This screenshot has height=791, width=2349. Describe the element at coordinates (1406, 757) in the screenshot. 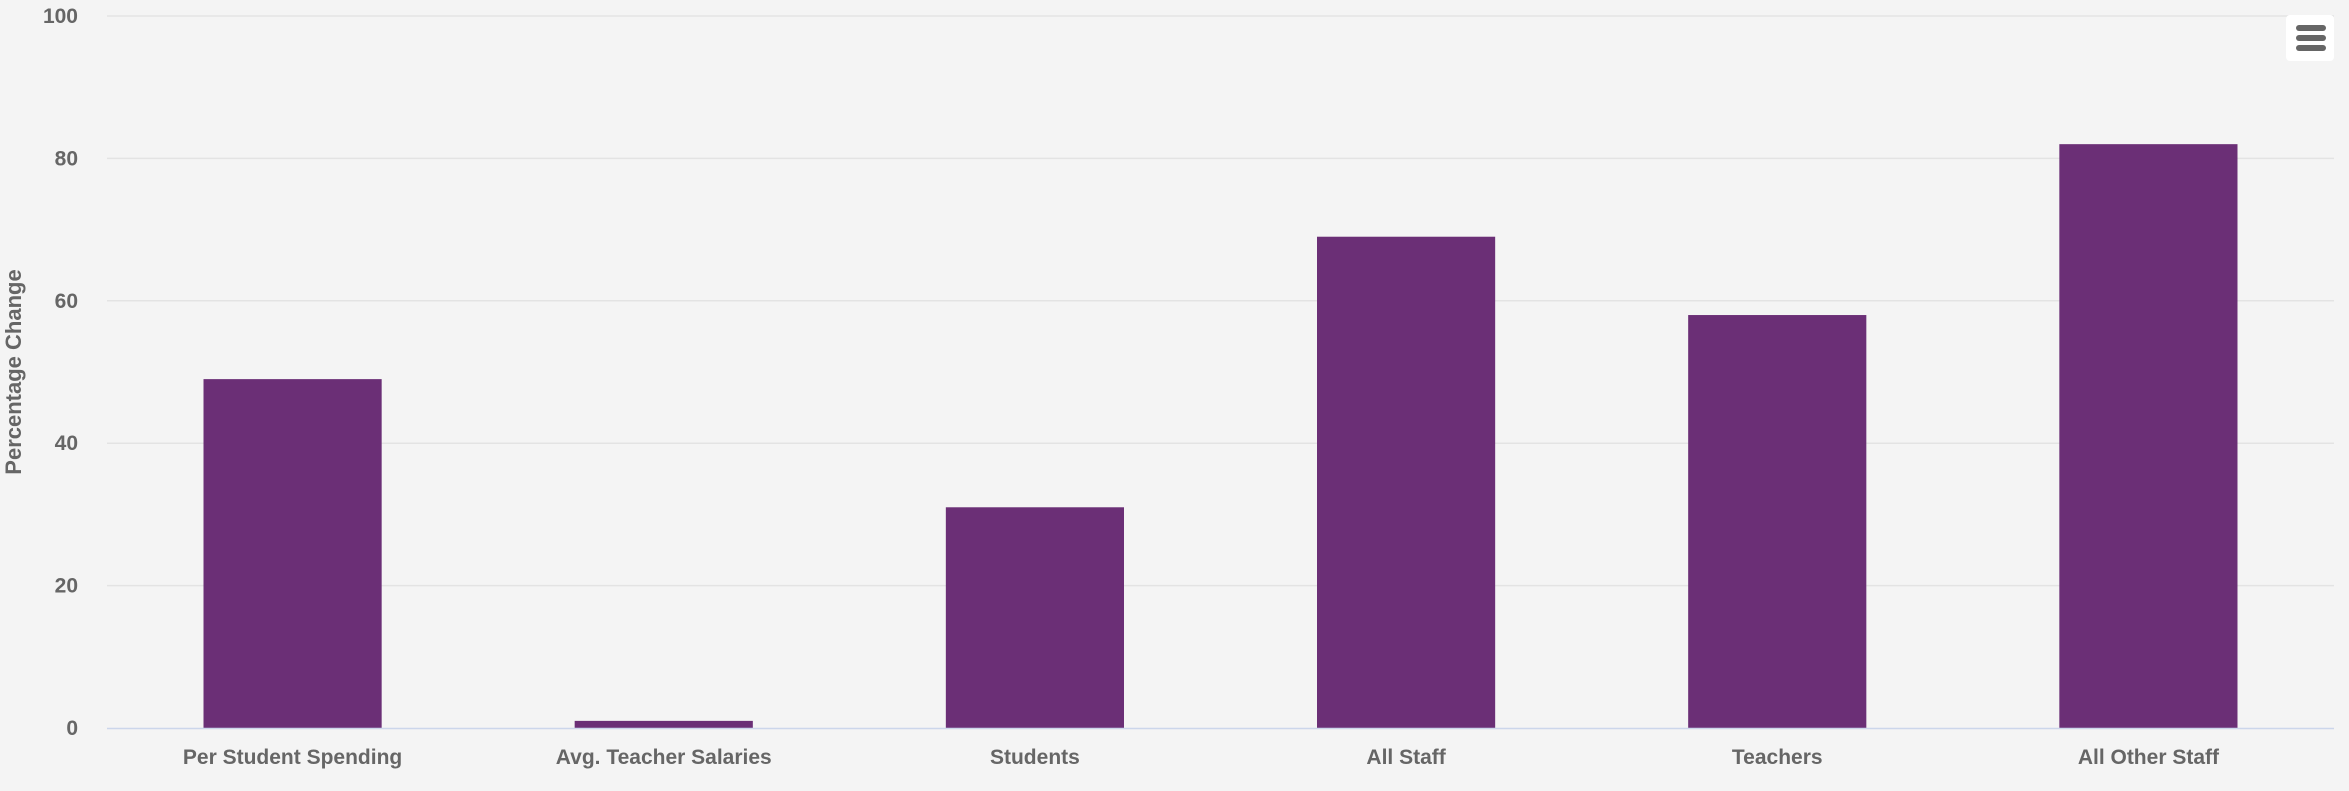

I see `x-tick-label: All Staff` at that location.